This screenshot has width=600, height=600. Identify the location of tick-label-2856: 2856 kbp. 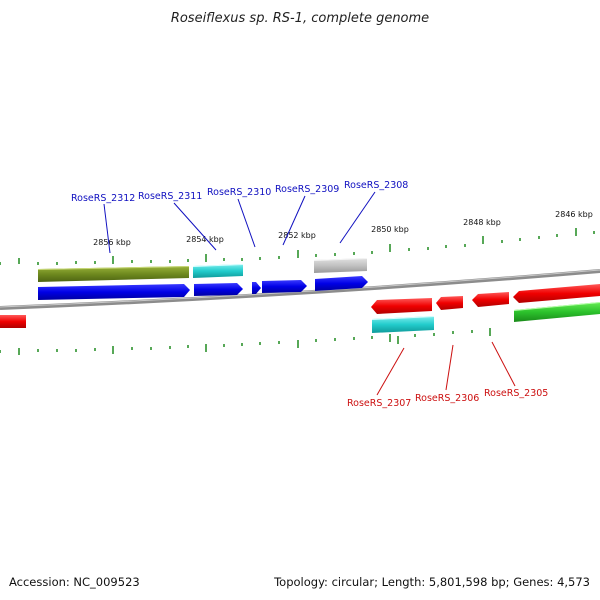
(112, 242).